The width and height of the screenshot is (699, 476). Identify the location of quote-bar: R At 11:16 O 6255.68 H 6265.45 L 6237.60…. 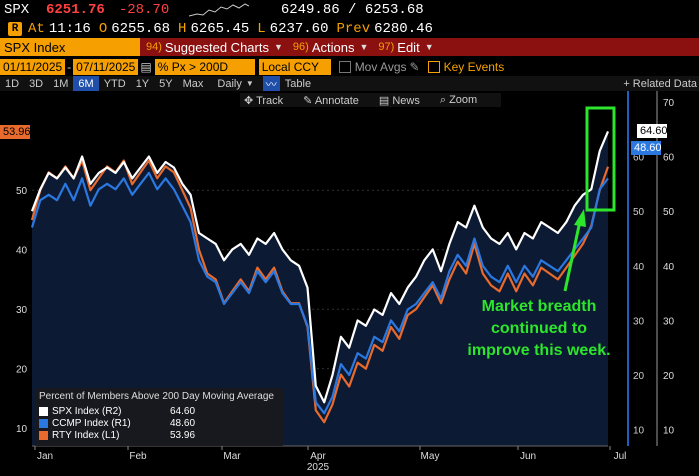
(349, 29).